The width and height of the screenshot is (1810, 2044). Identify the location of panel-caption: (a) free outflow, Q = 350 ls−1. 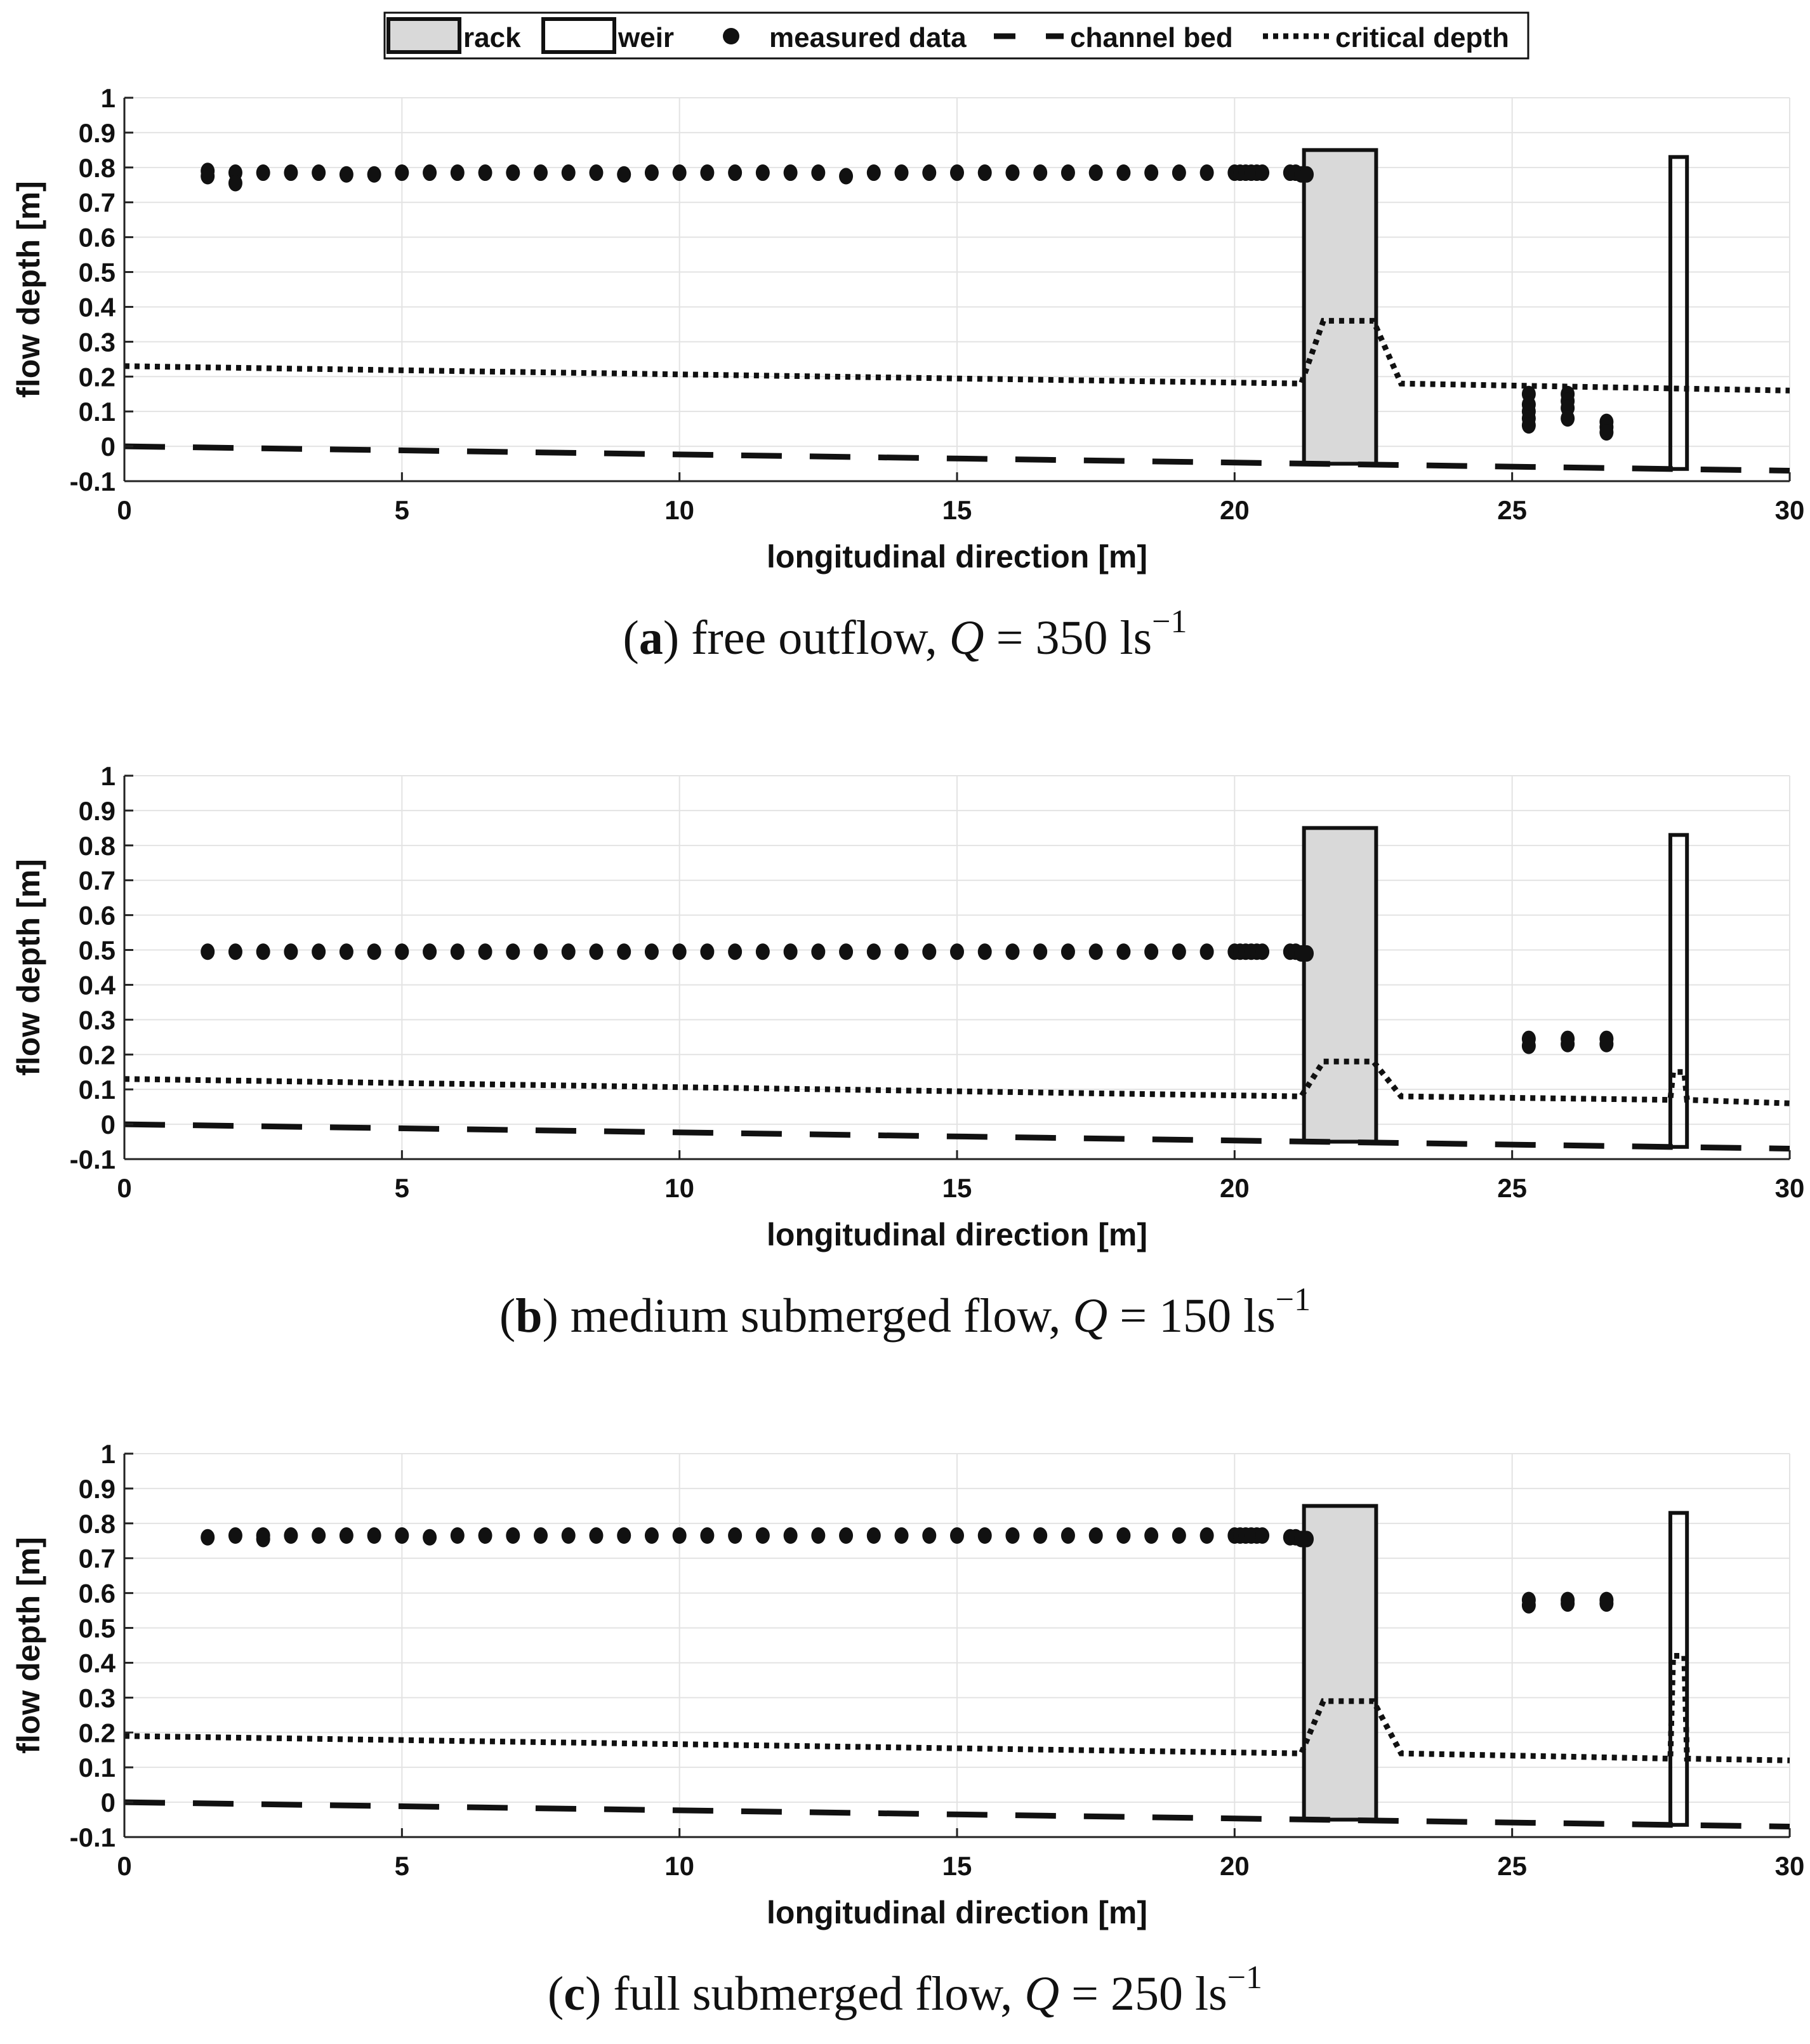
(905, 634).